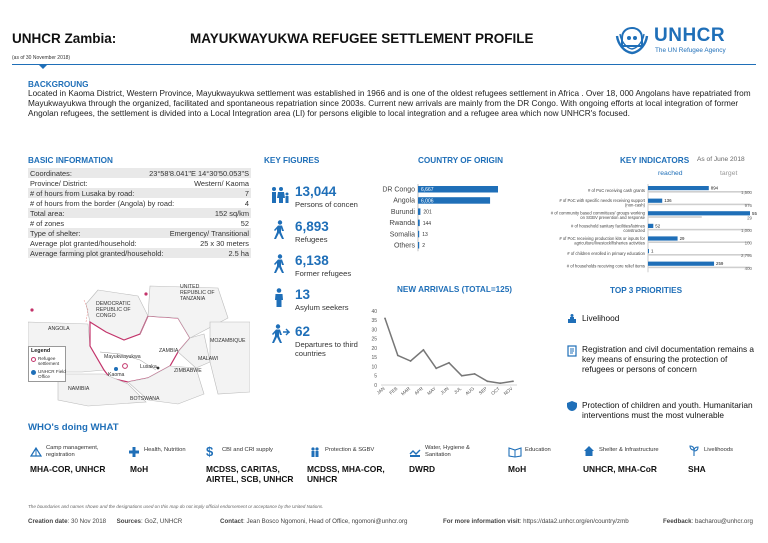 The image size is (768, 543). I want to click on who-orgs-camp: MHA-COR, UNHCR, so click(68, 469).